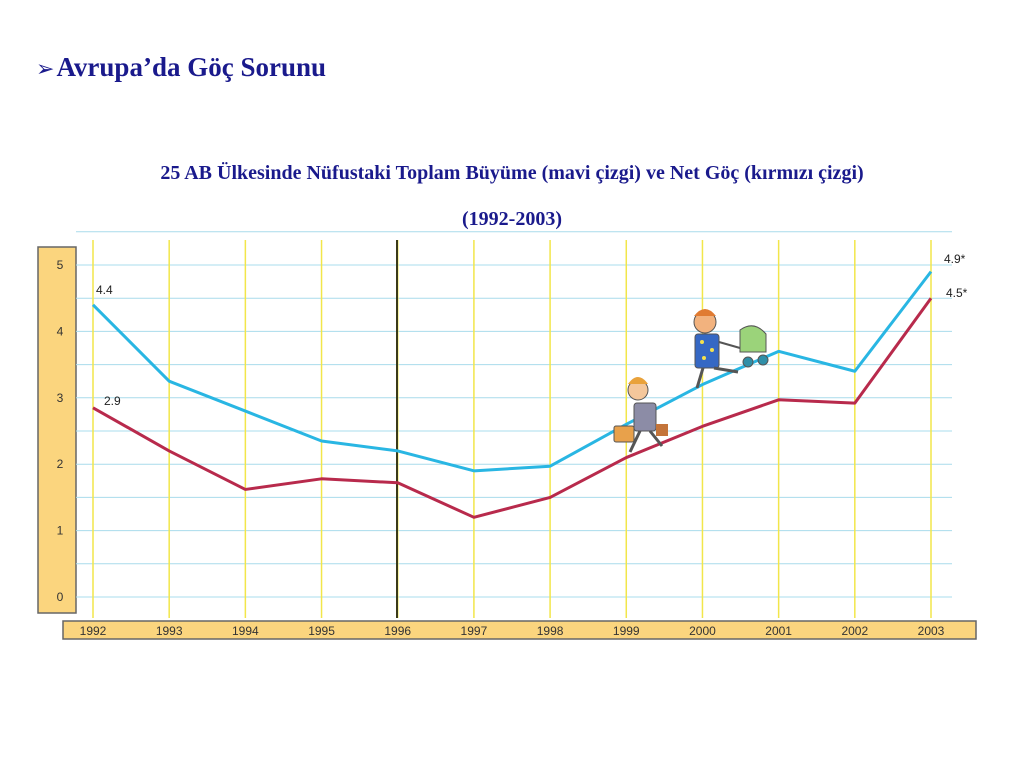  Describe the element at coordinates (519, 630) in the screenshot. I see `x-axis-panel` at that location.